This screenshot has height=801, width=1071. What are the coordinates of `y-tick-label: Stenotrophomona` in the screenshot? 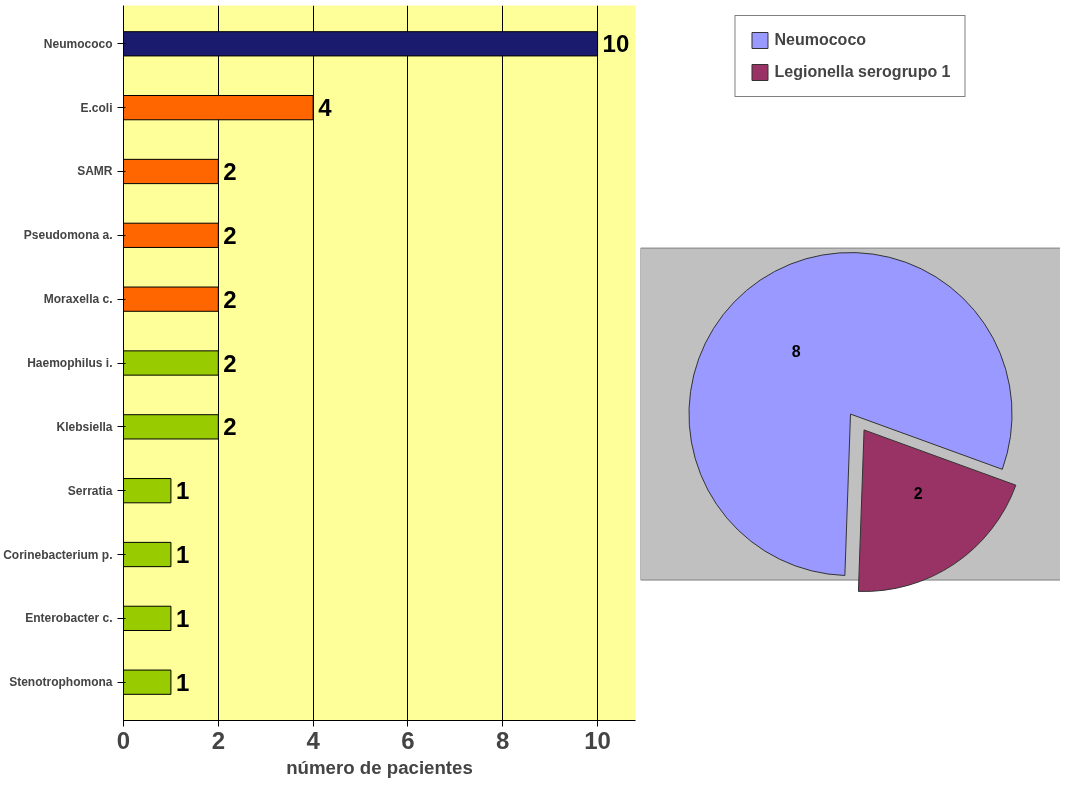 It's located at (61, 682).